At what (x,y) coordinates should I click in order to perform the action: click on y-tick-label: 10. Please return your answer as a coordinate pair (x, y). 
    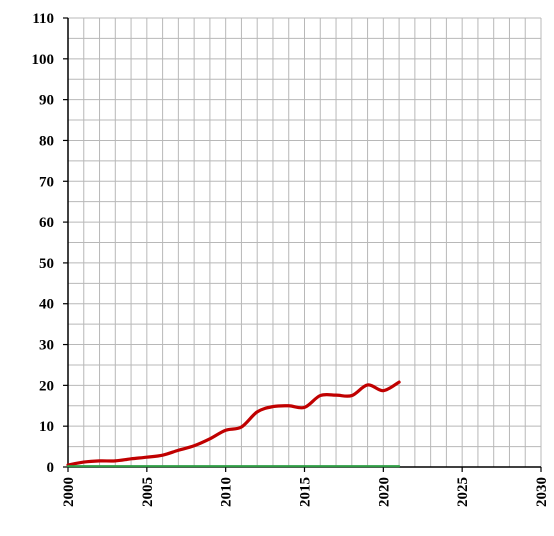
    Looking at the image, I should click on (46, 427).